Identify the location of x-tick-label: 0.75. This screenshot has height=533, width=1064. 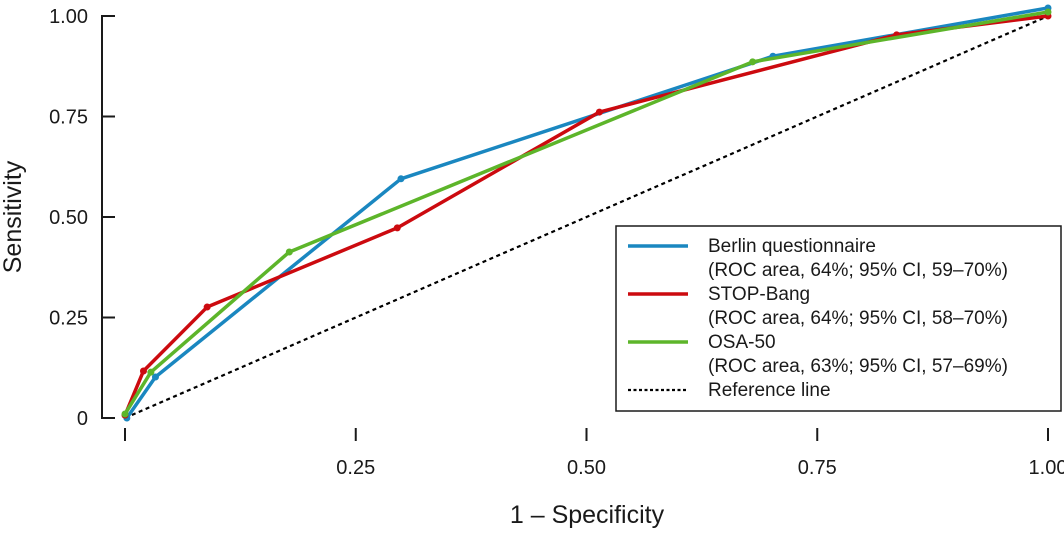
(817, 468).